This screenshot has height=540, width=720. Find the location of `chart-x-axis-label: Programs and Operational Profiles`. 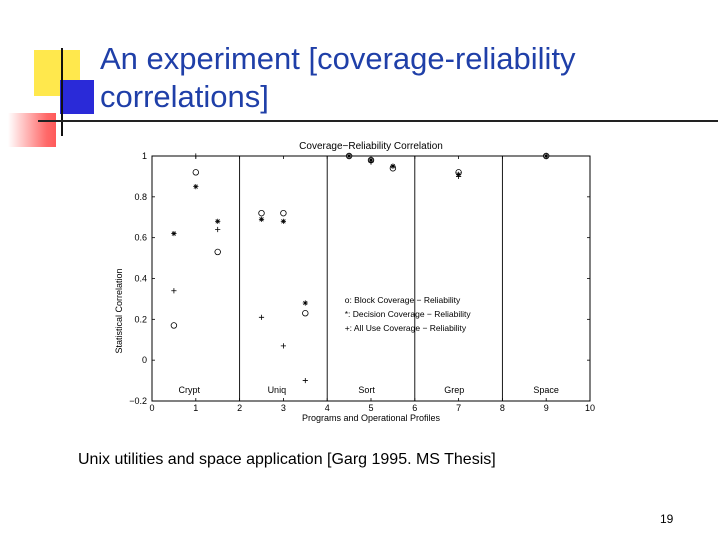

chart-x-axis-label: Programs and Operational Profiles is located at coordinates (371, 418).